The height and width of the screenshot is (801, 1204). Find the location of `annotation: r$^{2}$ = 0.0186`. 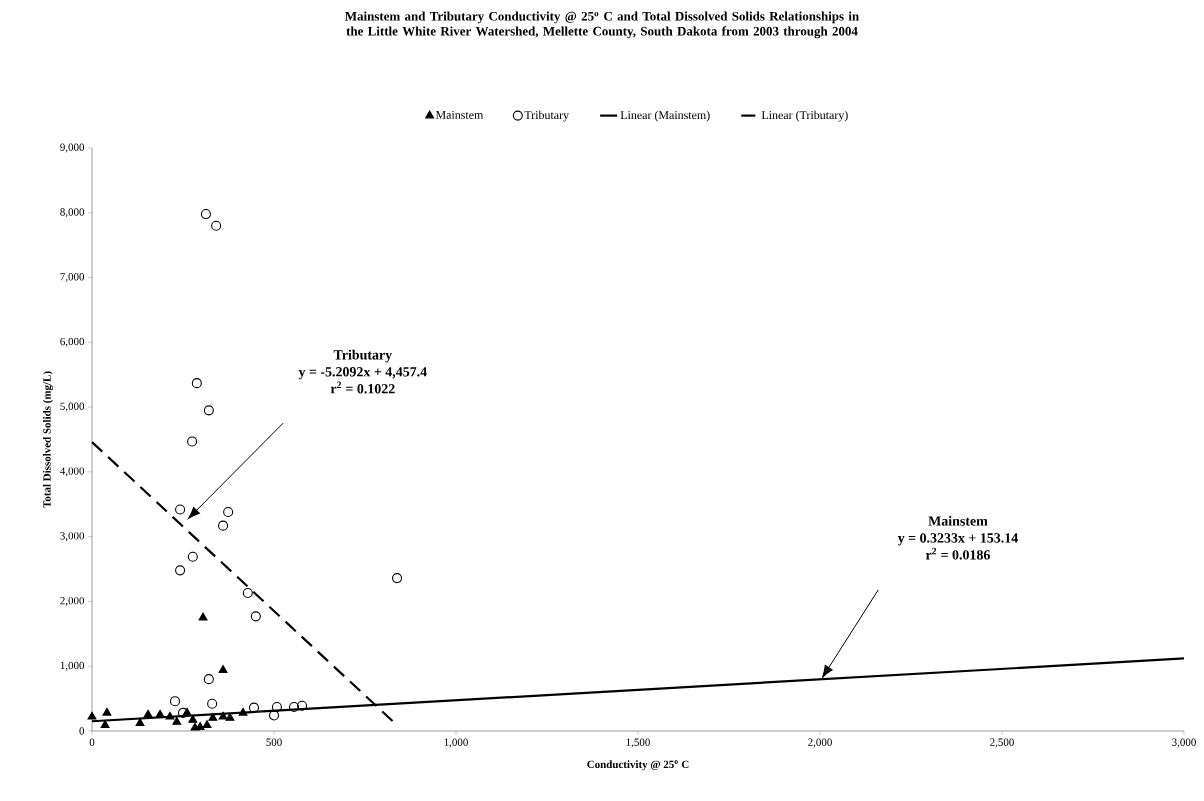

annotation: r$^{2}$ = 0.0186 is located at coordinates (957, 553).